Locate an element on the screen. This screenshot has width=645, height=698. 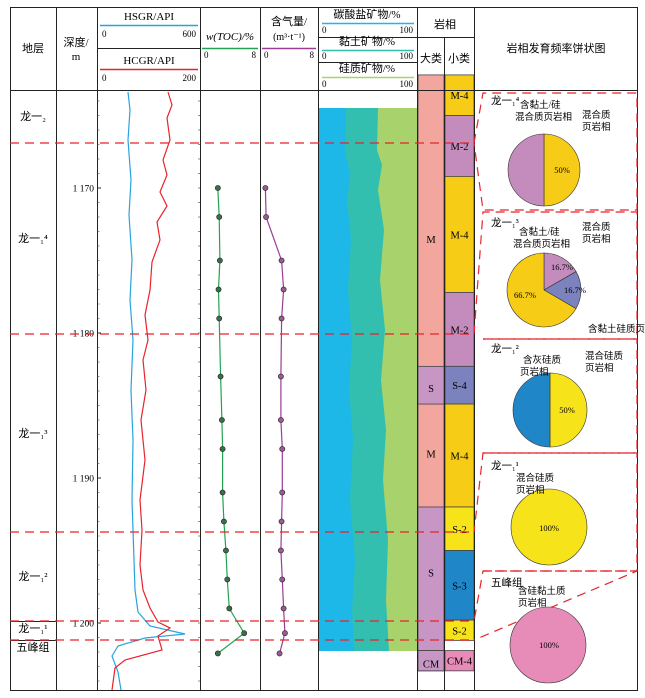
hsgr-max: 600 is located at coordinates (190, 34).